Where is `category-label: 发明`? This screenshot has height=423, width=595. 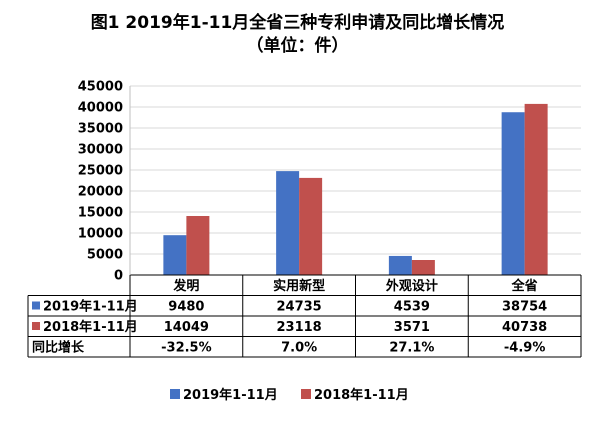 category-label: 发明 is located at coordinates (185, 286).